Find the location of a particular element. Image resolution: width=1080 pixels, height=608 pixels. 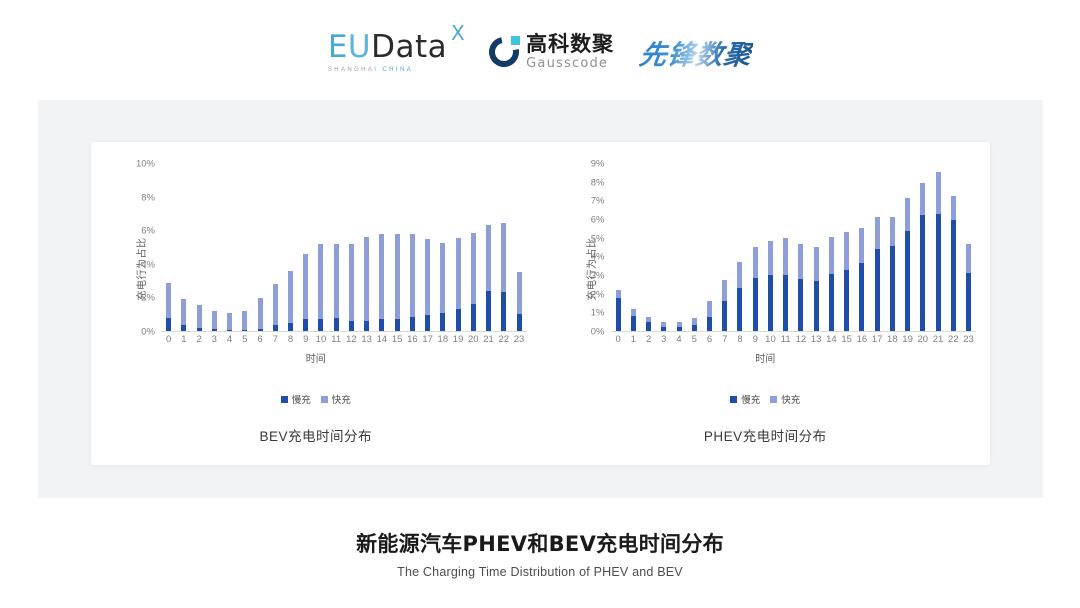

x-axis-tick: 2 is located at coordinates (199, 339).